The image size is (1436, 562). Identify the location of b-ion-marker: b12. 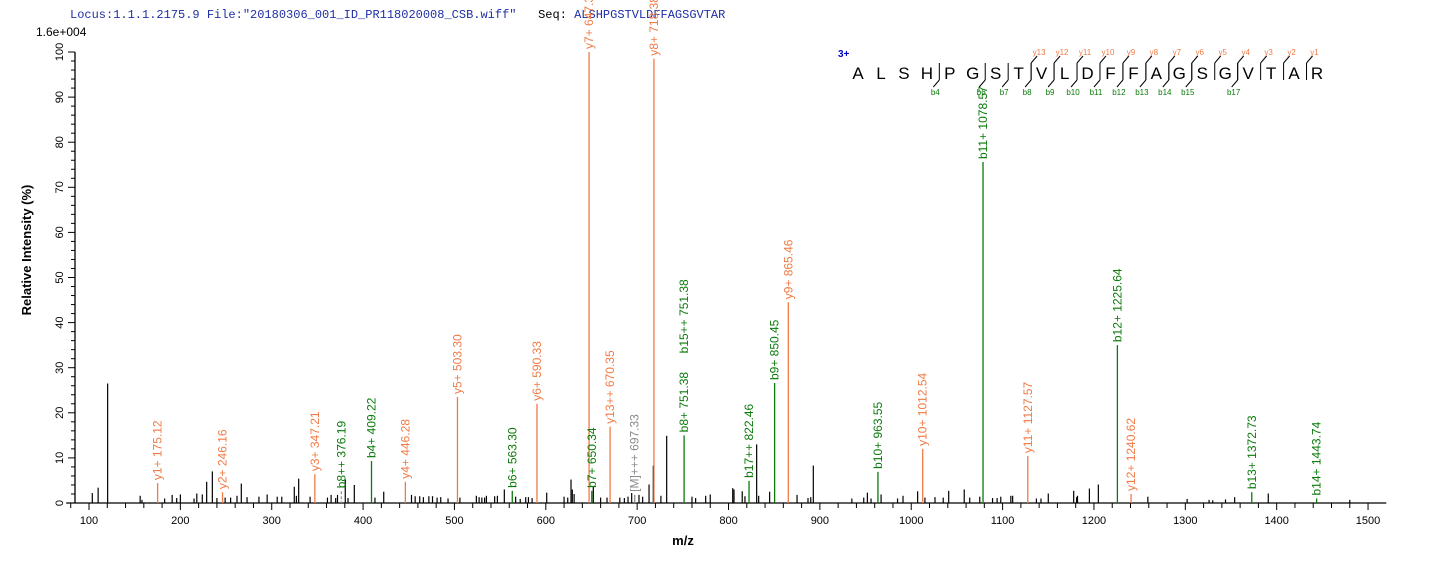
(1119, 92).